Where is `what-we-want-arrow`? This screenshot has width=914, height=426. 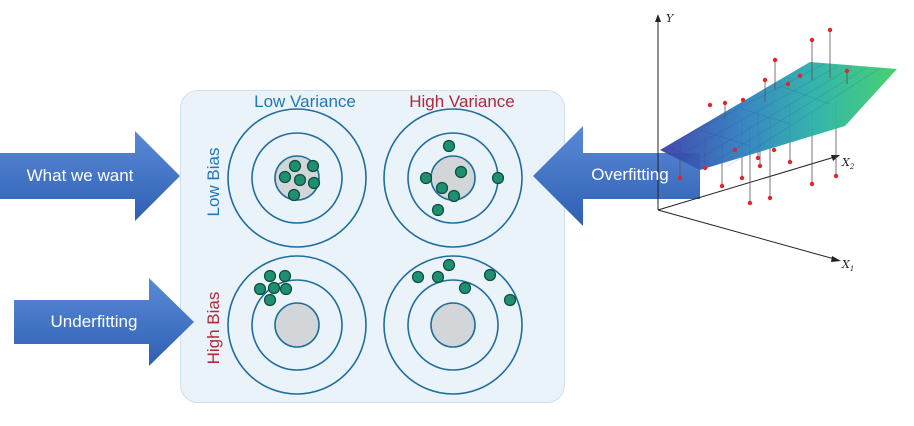
what-we-want-arrow is located at coordinates (90, 176).